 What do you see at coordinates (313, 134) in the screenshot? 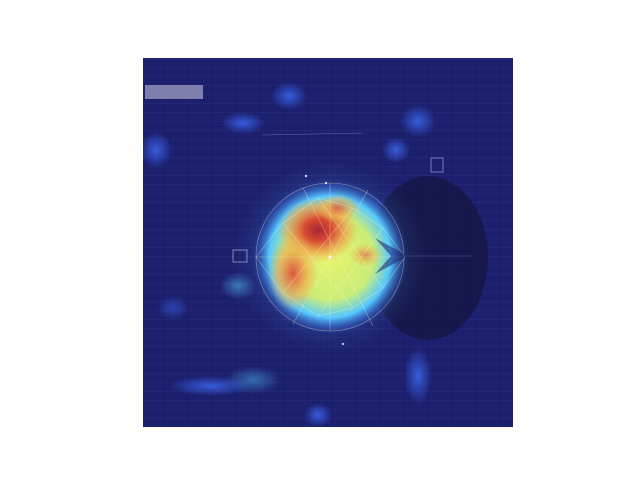
I see `thin-line` at bounding box center [313, 134].